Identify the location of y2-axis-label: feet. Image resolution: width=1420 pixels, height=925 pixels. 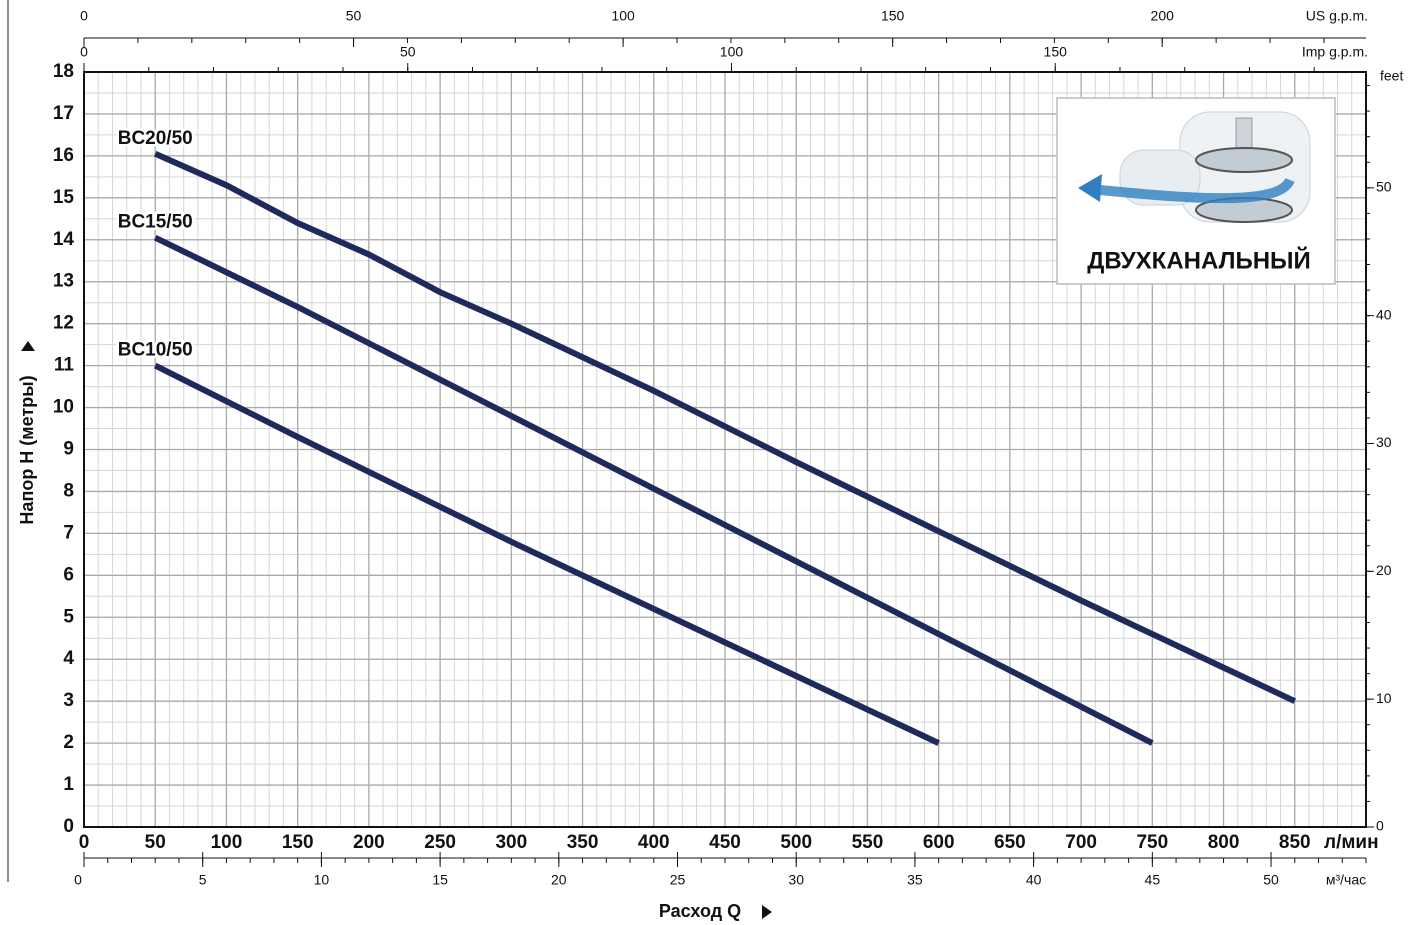
(1391, 76).